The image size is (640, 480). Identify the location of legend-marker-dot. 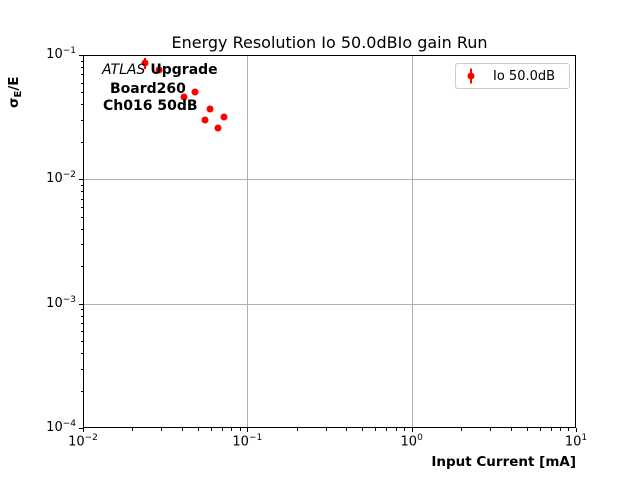
(471, 76).